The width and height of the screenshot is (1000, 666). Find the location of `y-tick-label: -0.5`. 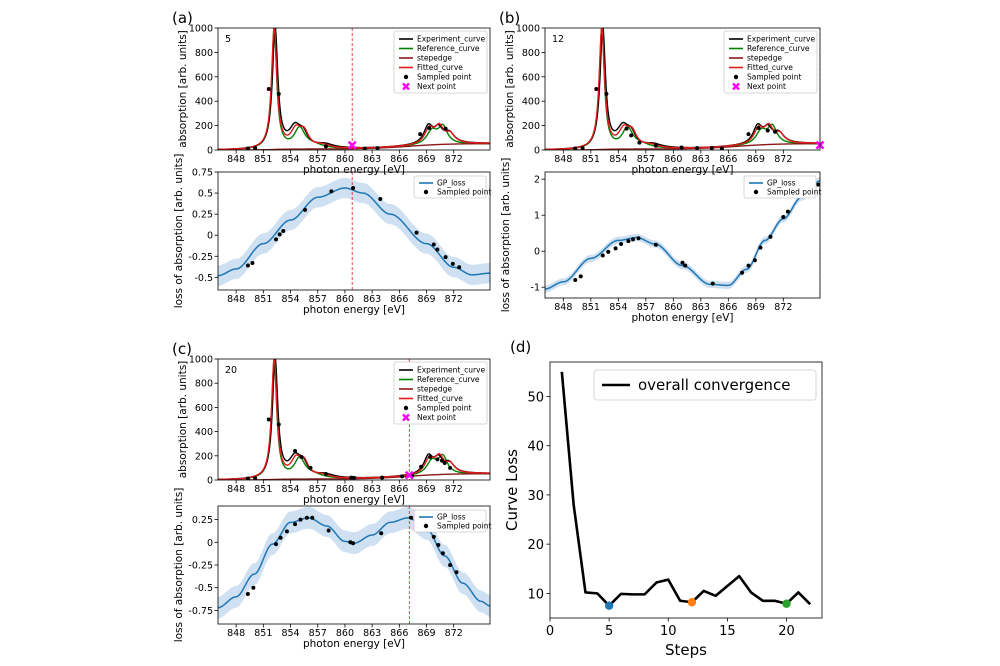

y-tick-label: -0.5 is located at coordinates (203, 588).